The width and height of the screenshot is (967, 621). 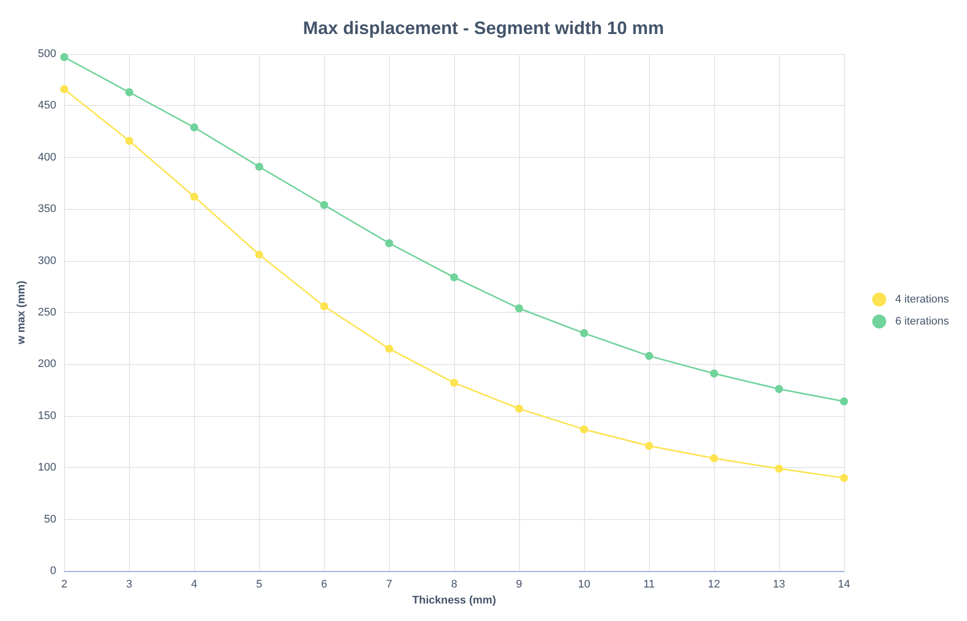 I want to click on legend-label: 4 iterations, so click(x=922, y=300).